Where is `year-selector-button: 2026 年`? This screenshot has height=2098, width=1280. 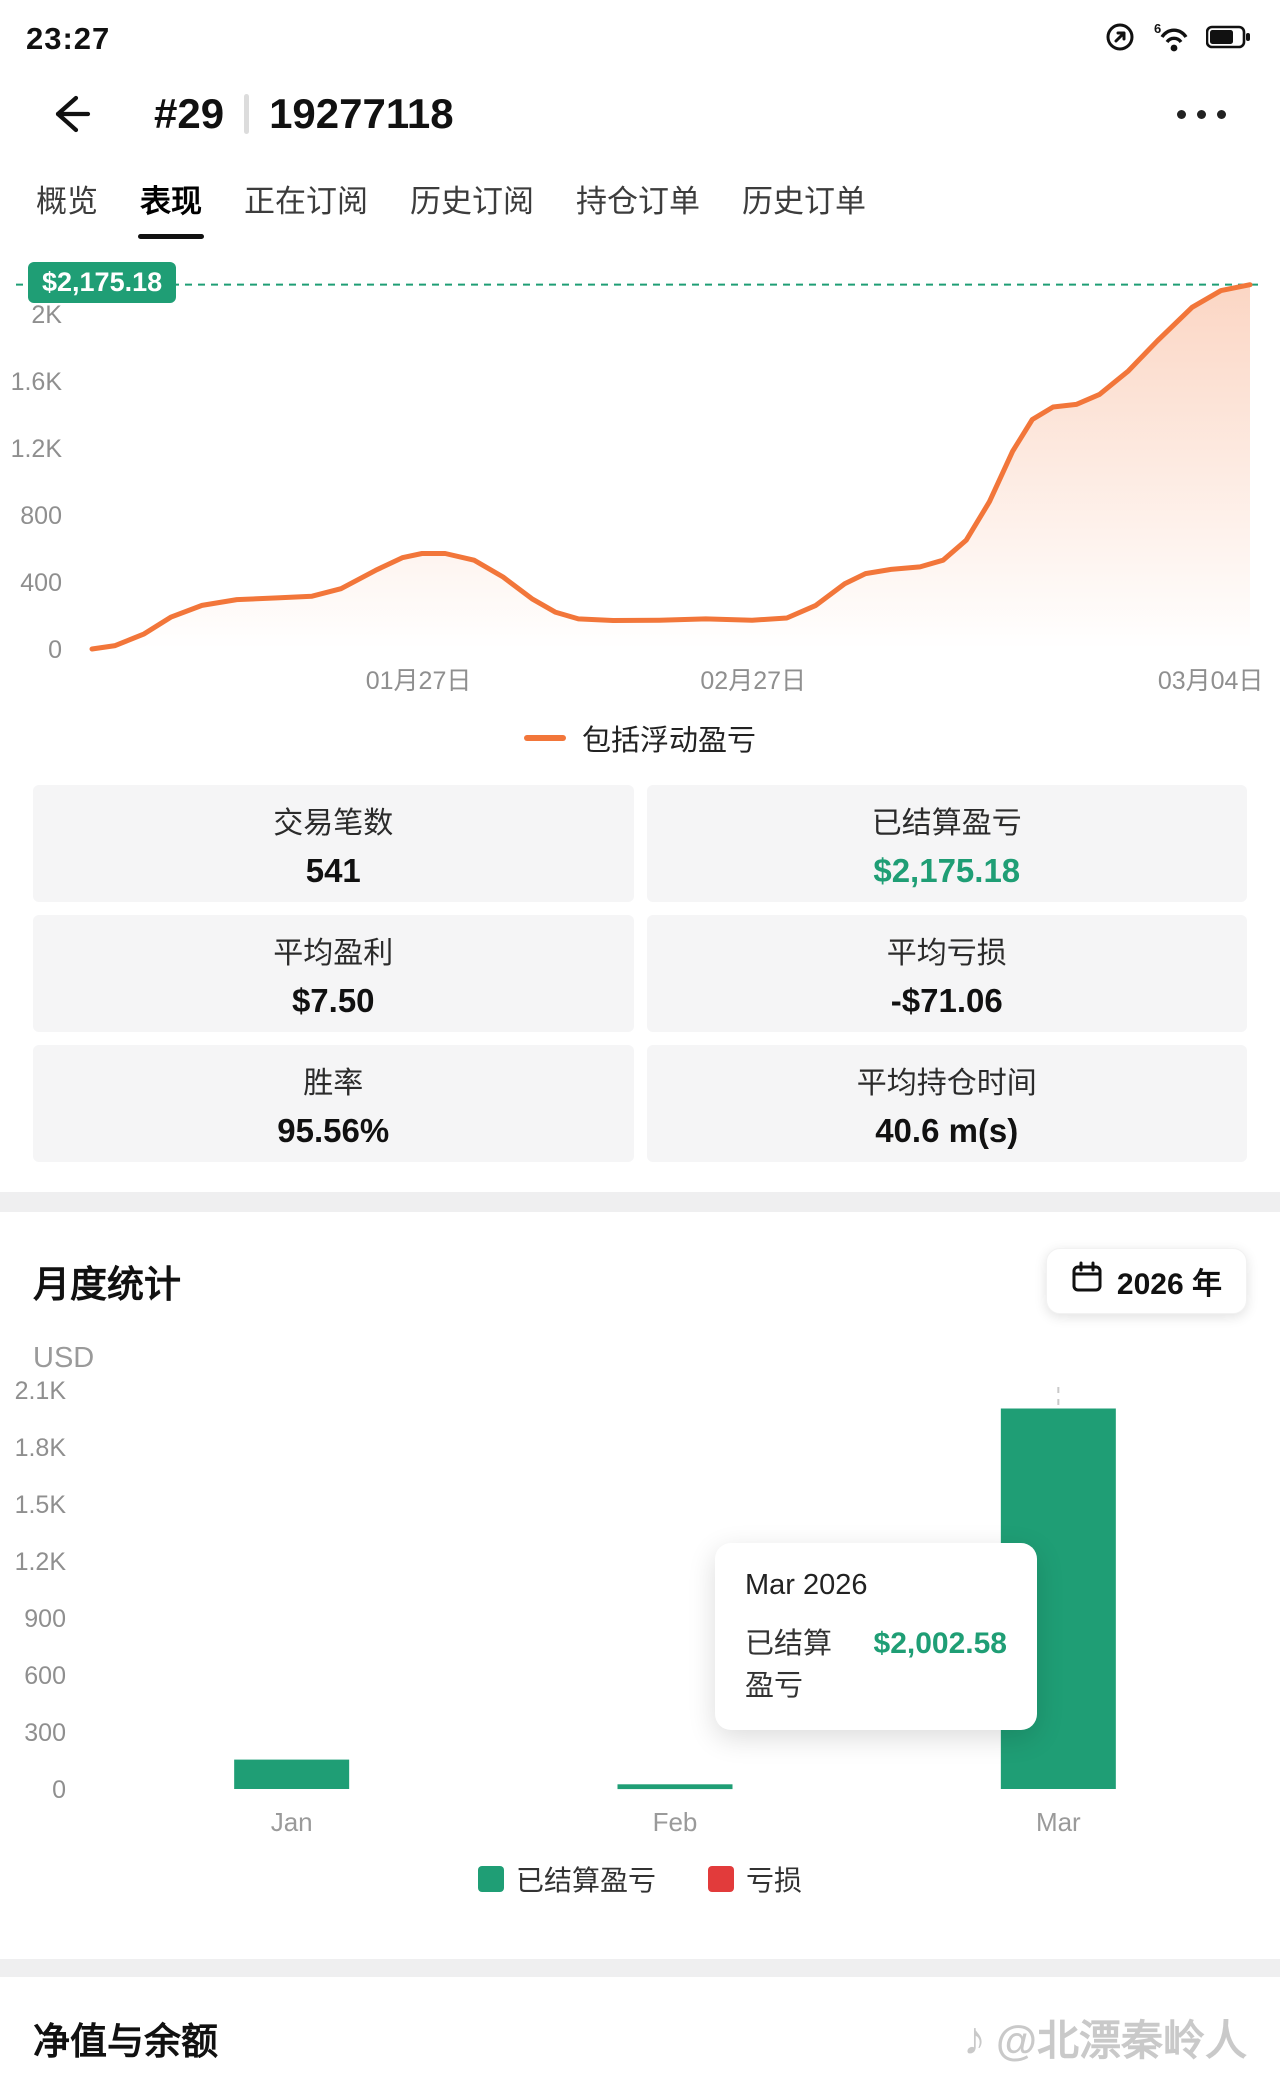 year-selector-button: 2026 年 is located at coordinates (1146, 1281).